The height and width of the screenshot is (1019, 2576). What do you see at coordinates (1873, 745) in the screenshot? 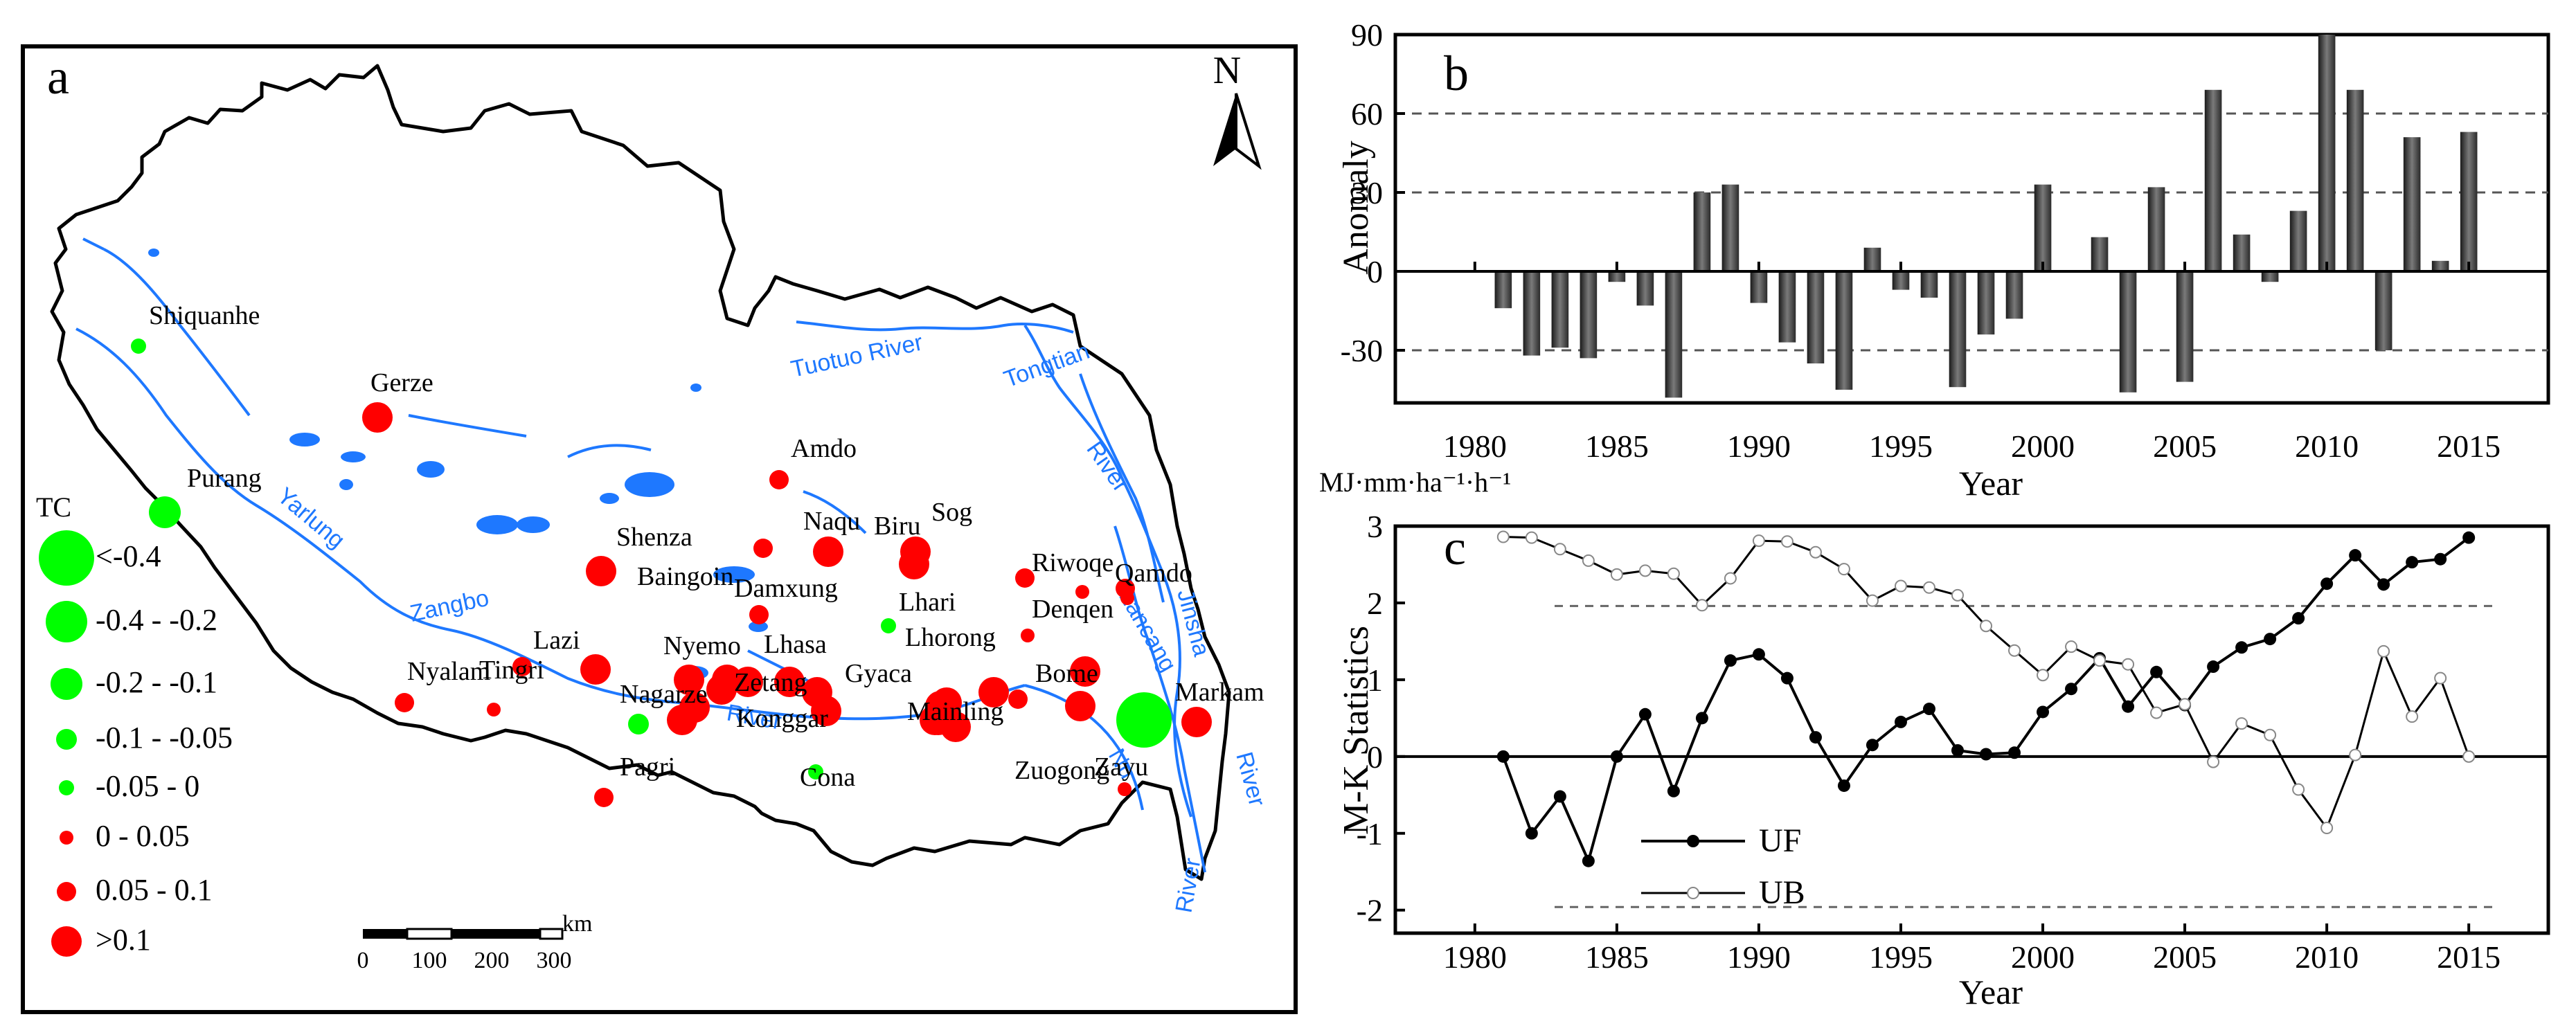
I see `point-uf-1994` at bounding box center [1873, 745].